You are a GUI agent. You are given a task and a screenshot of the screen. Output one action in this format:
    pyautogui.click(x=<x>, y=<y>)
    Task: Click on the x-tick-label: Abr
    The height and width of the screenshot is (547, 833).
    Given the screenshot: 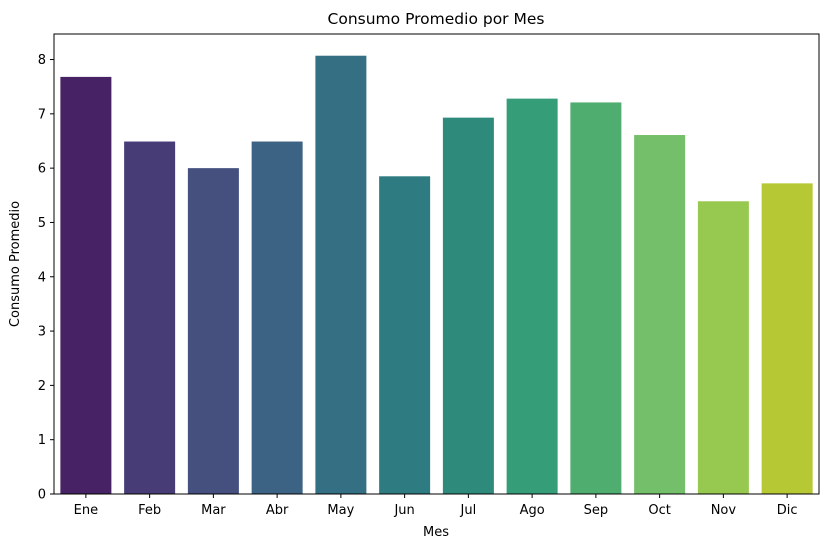 What is the action you would take?
    pyautogui.click(x=277, y=510)
    